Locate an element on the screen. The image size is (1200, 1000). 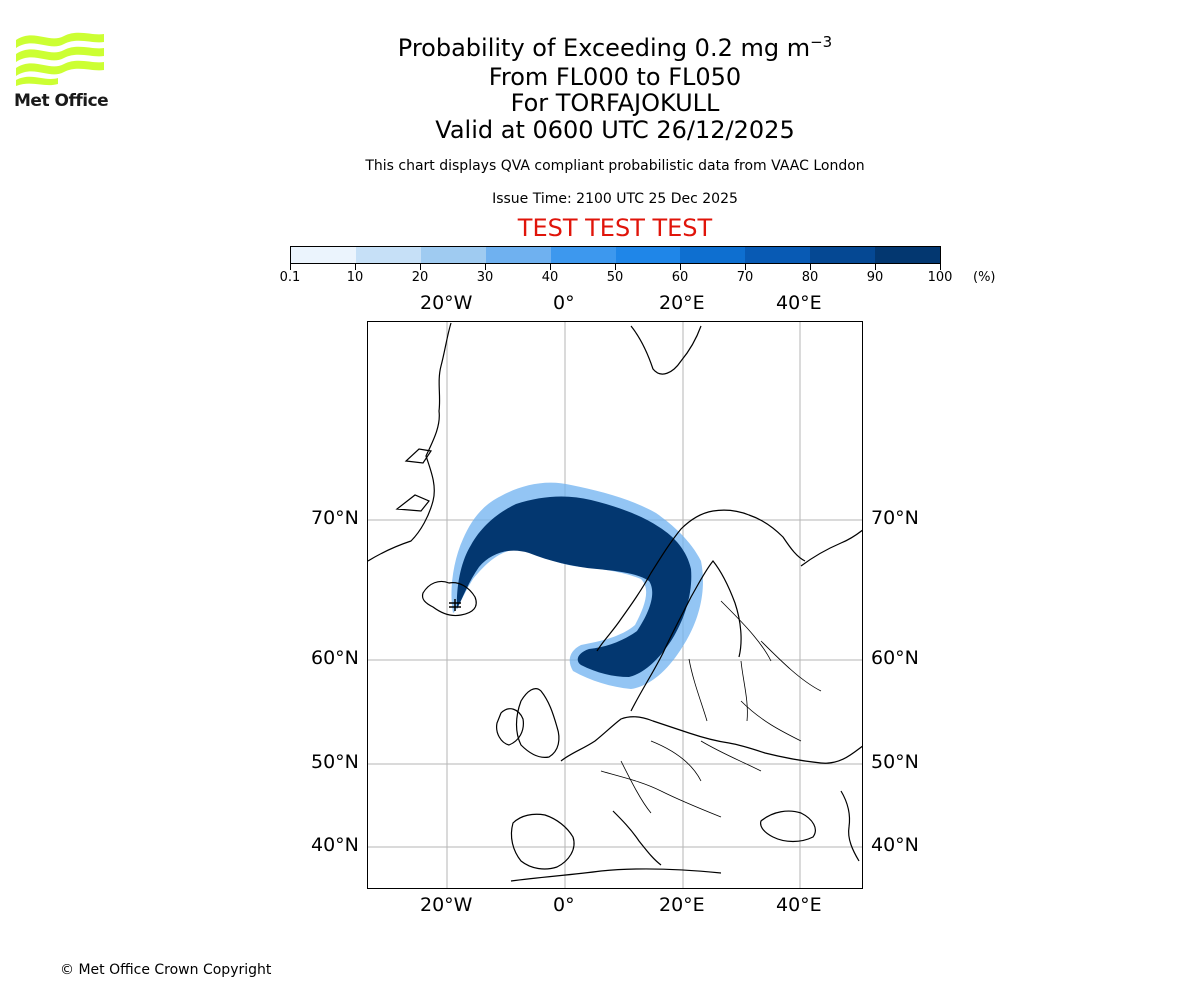
colorbar-tick-label: 0.1 is located at coordinates (290, 277).